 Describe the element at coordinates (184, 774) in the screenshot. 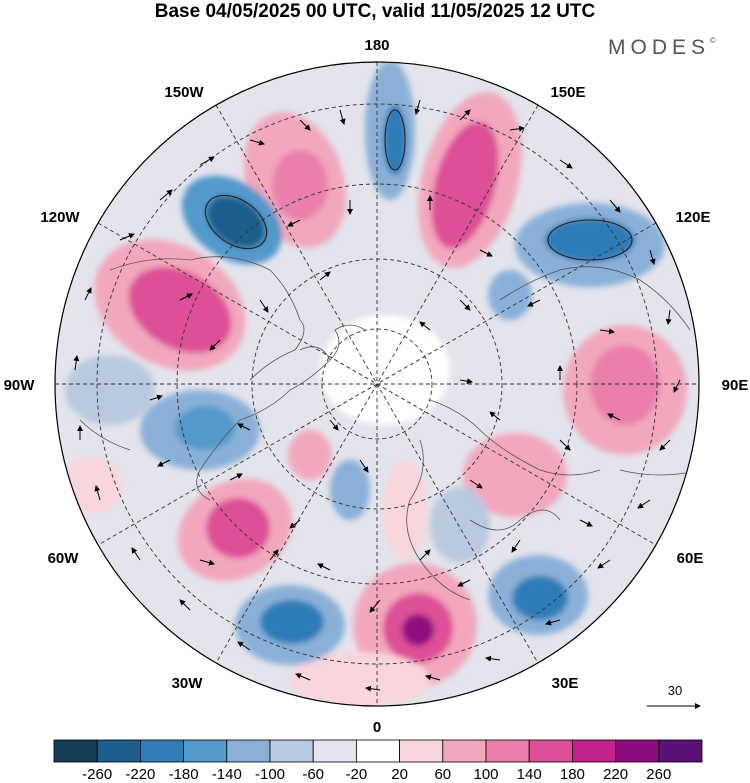

I see `colorbar-tick-label: -180` at that location.